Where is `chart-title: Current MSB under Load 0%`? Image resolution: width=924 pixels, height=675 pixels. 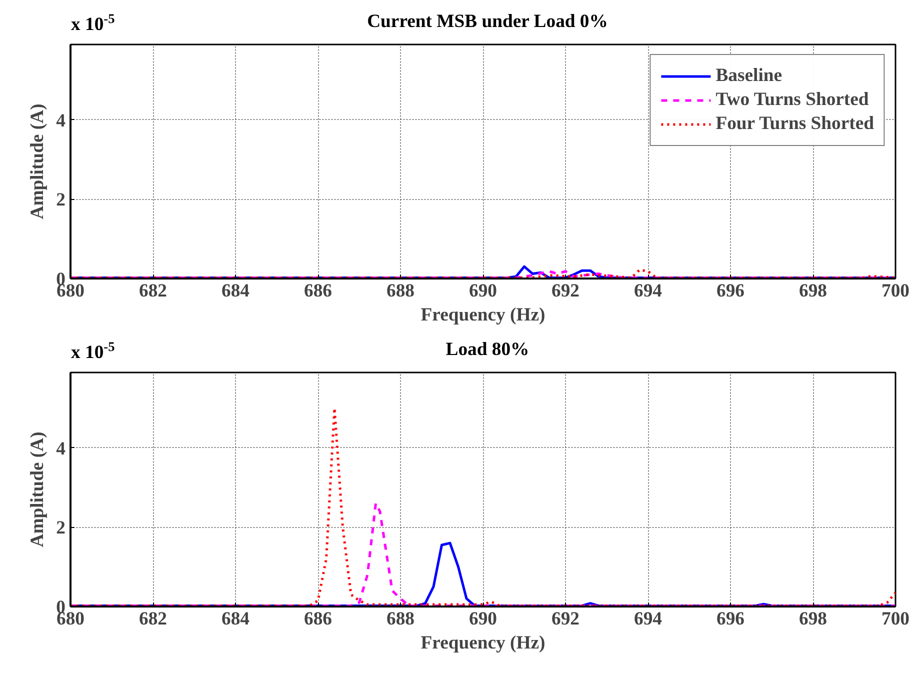 chart-title: Current MSB under Load 0% is located at coordinates (487, 21).